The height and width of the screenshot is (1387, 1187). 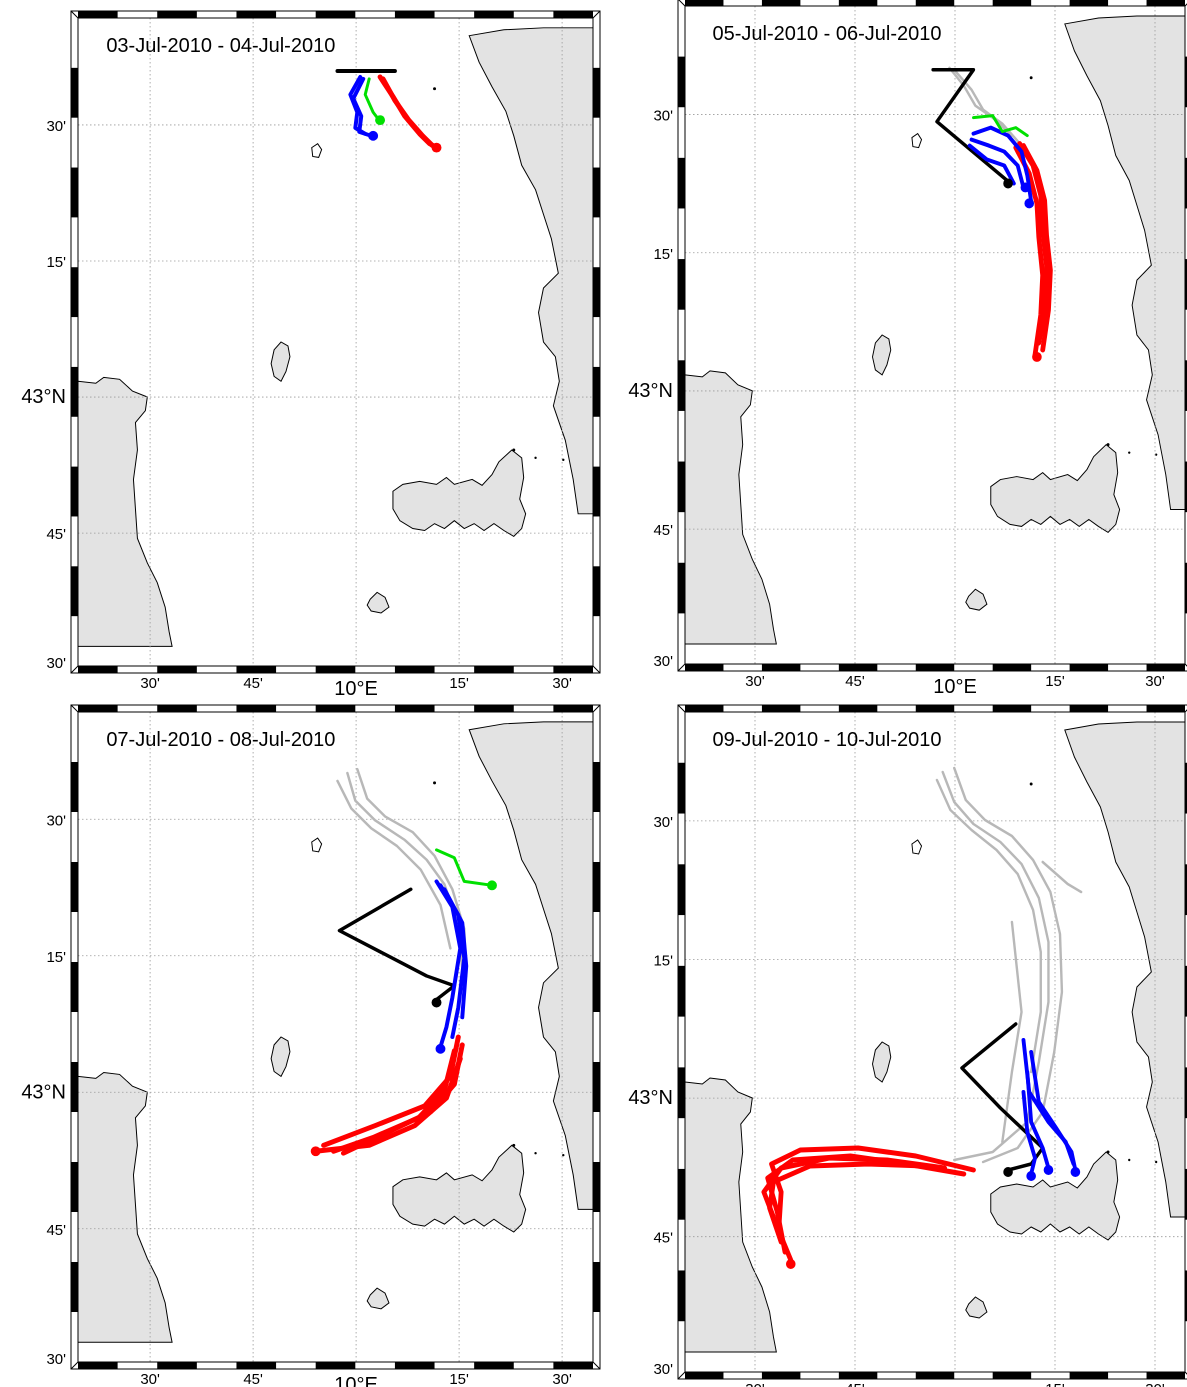 I want to click on panel-title: 05-Jul-2010 - 06-Jul-2010, so click(x=827, y=34).